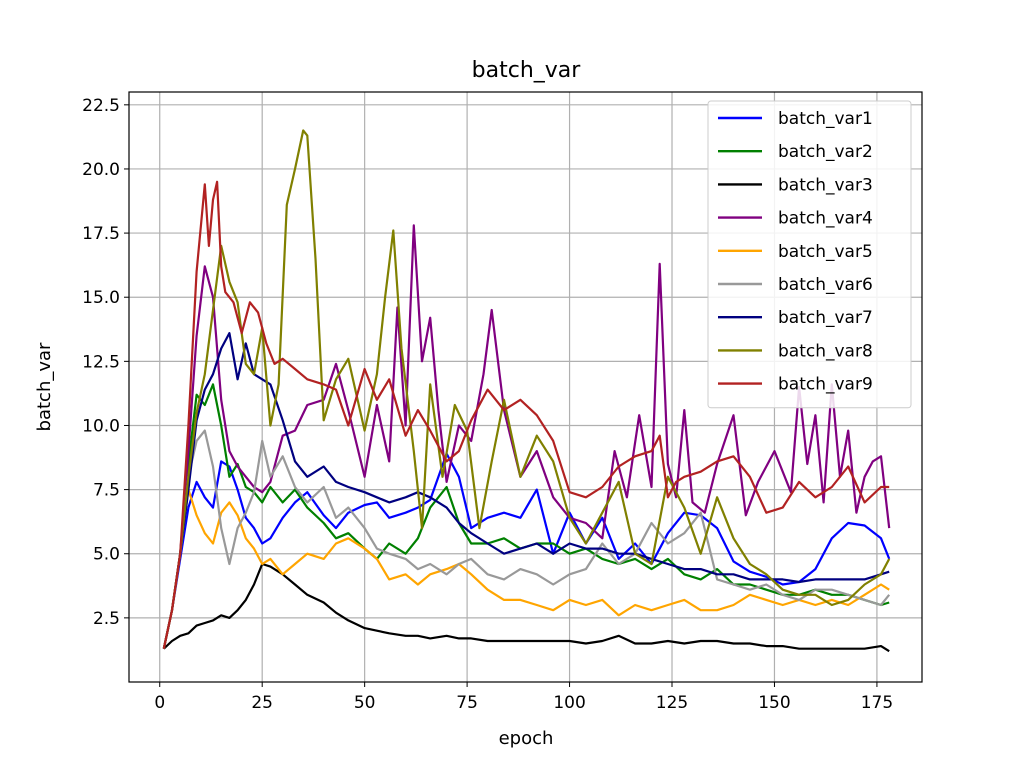 Image resolution: width=1024 pixels, height=766 pixels. Describe the element at coordinates (101, 362) in the screenshot. I see `y-tick-label: 12.5` at that location.